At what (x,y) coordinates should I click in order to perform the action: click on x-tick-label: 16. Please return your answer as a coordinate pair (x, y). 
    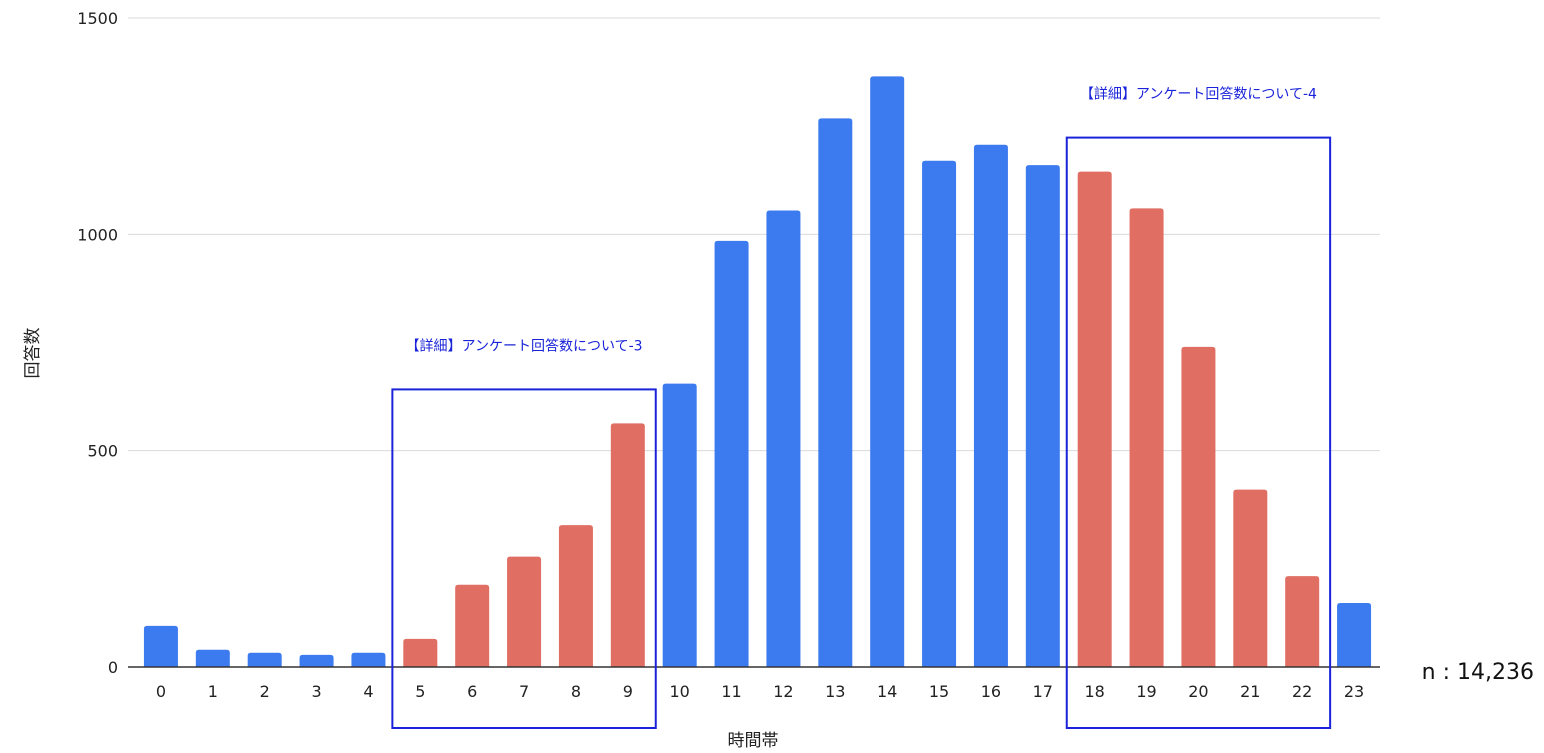
    Looking at the image, I should click on (991, 691).